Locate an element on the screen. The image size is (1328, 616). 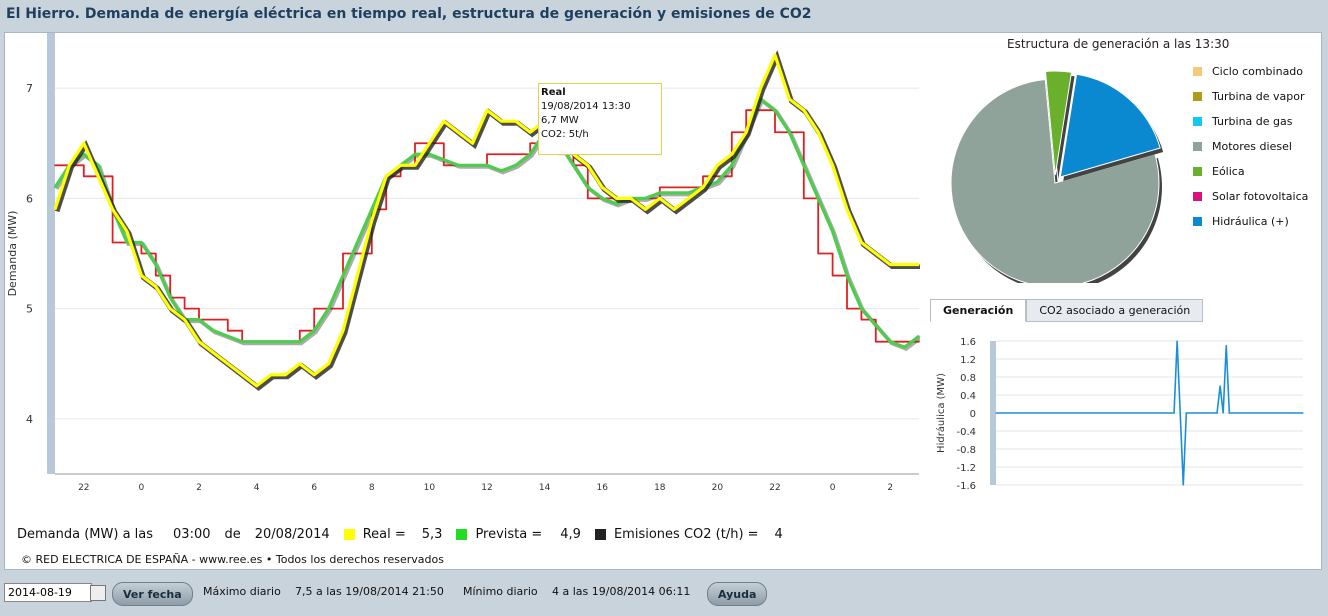
chart-scroll-strip is located at coordinates (51, 253).